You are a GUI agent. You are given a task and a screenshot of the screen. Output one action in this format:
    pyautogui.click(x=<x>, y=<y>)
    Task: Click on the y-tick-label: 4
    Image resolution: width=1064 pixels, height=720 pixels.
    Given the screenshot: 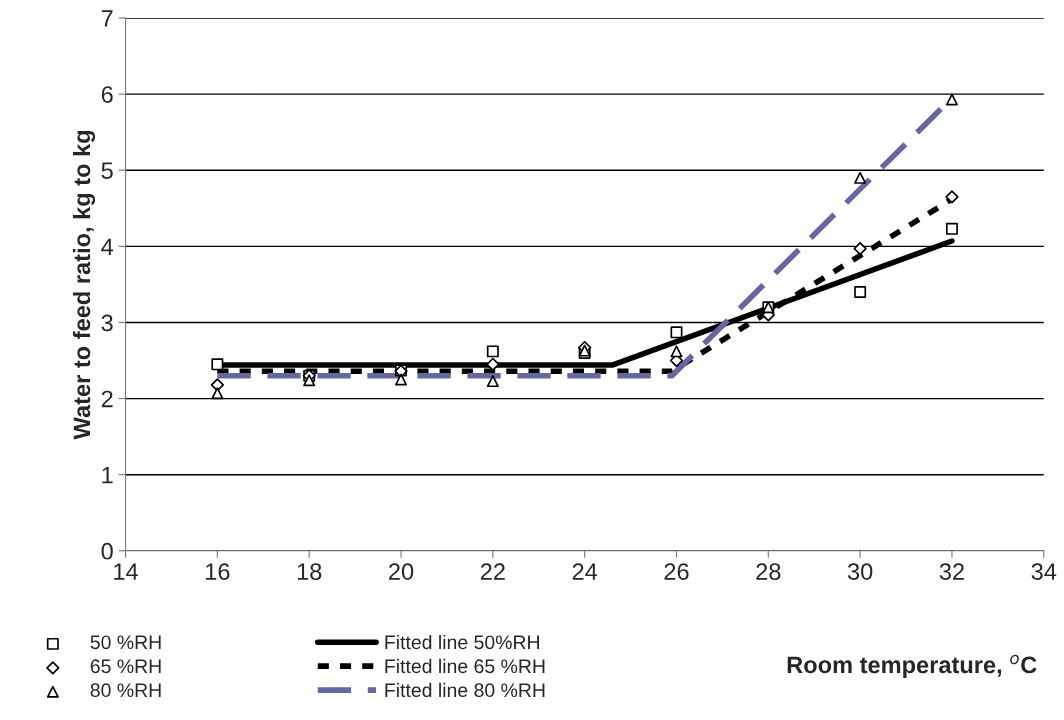 What is the action you would take?
    pyautogui.click(x=107, y=246)
    